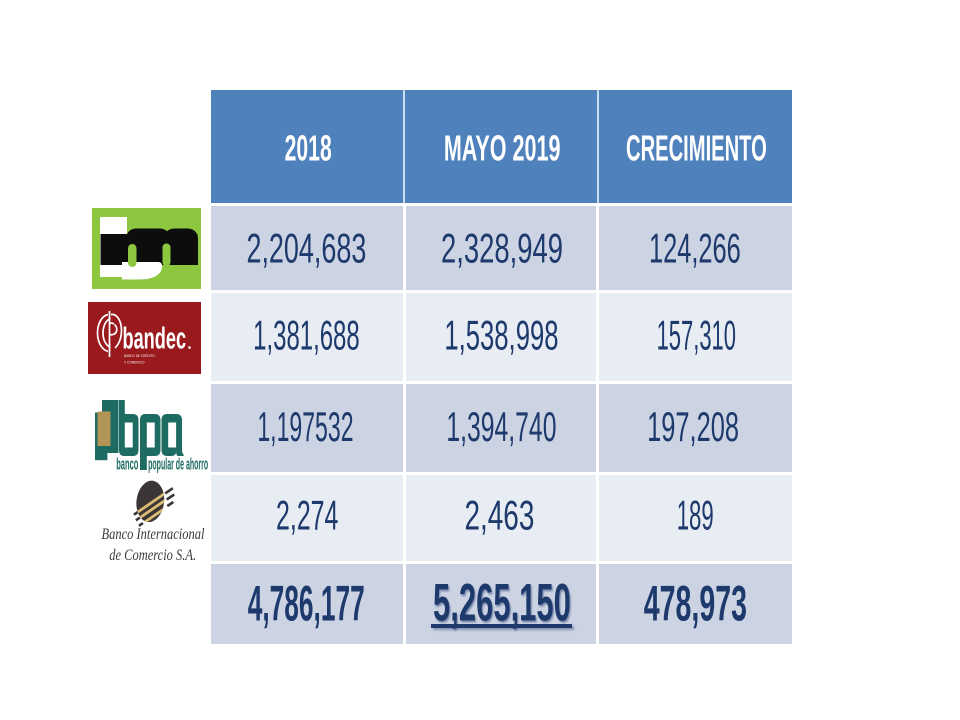  Describe the element at coordinates (155, 339) in the screenshot. I see `svg-text: bandec` at that location.